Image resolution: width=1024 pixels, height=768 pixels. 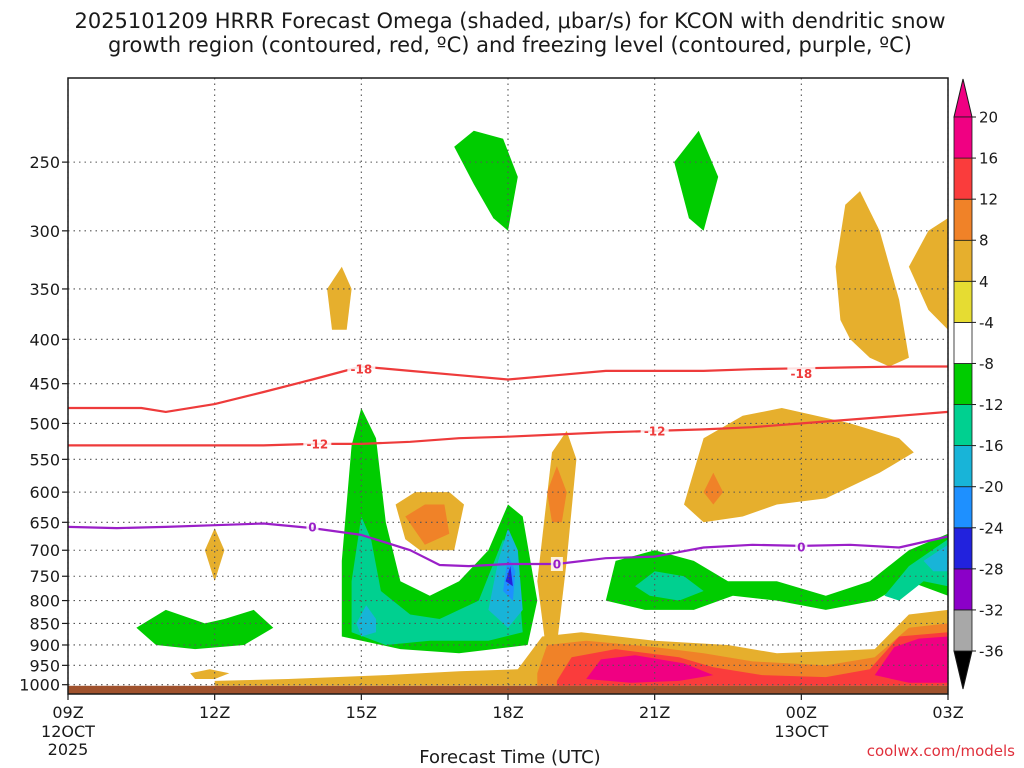 I want to click on contour-label-2: -12, so click(x=317, y=444).